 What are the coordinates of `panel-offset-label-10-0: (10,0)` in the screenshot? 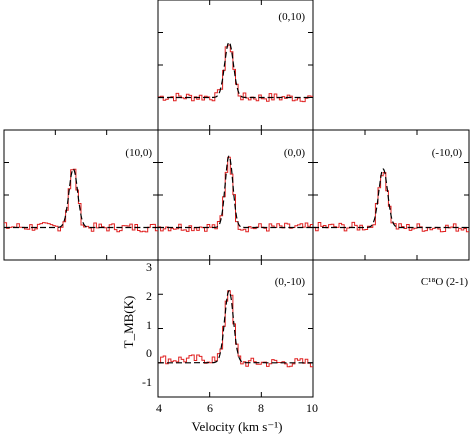 It's located at (138, 153).